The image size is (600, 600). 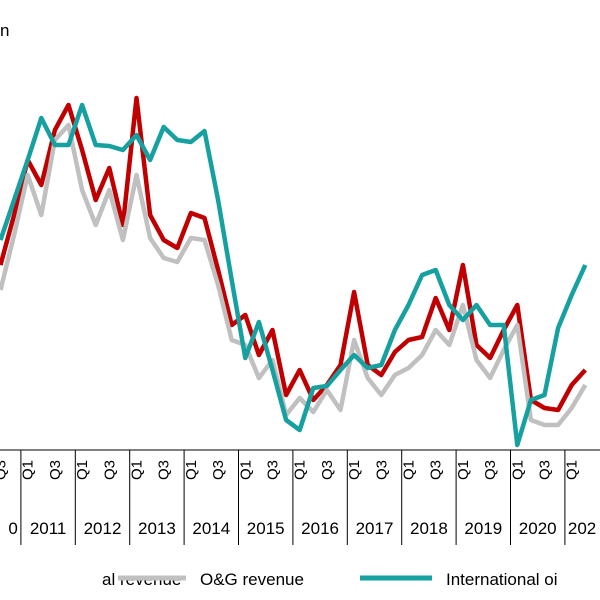 I want to click on year-label: 0, so click(x=12, y=528).